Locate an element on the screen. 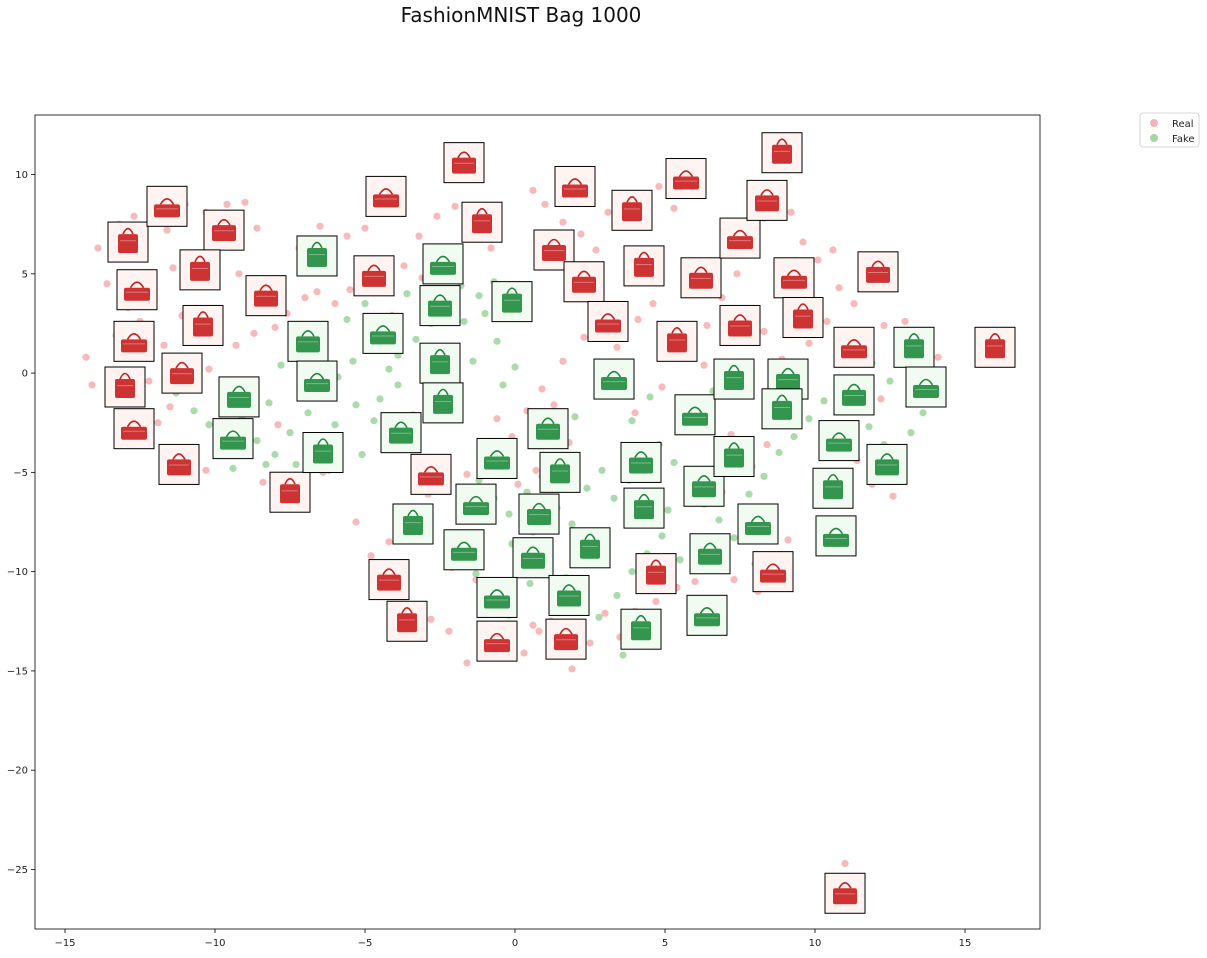 This screenshot has height=958, width=1207. legend-marker-real is located at coordinates (1154, 123).